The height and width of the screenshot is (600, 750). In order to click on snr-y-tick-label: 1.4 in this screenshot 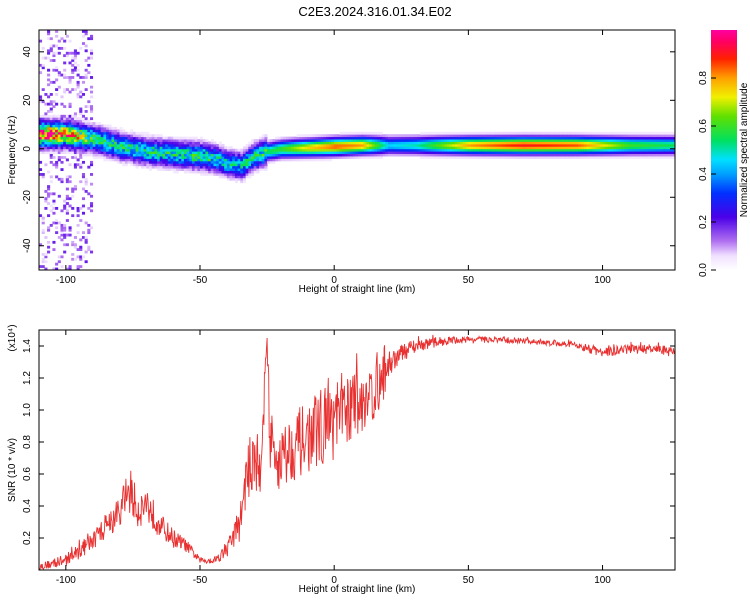, I will do `click(27, 346)`.